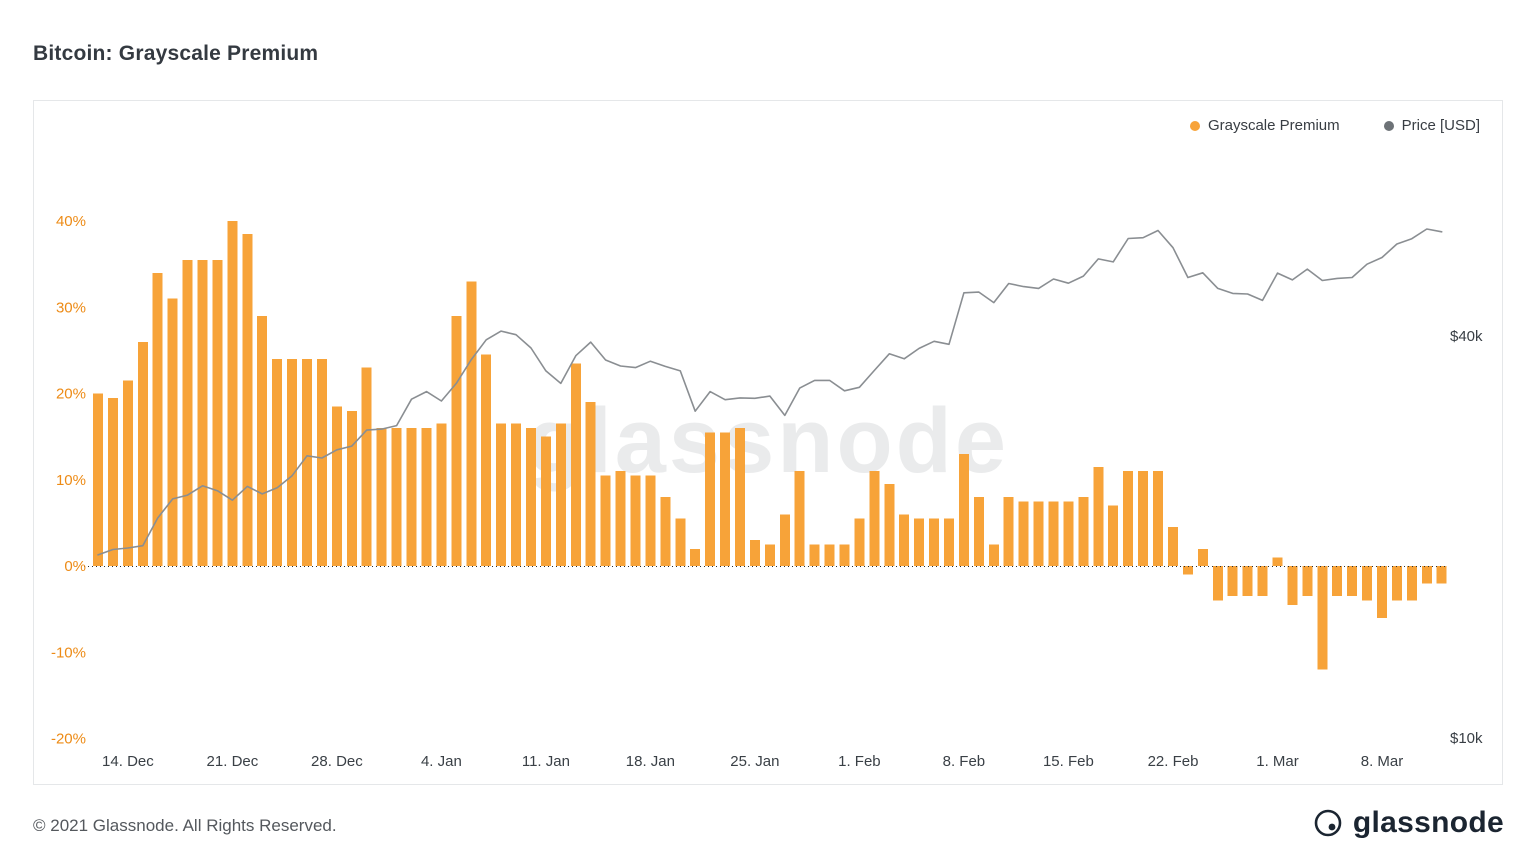 This screenshot has height=864, width=1536. Describe the element at coordinates (1408, 823) in the screenshot. I see `footer-brand-logo: glassnode` at that location.